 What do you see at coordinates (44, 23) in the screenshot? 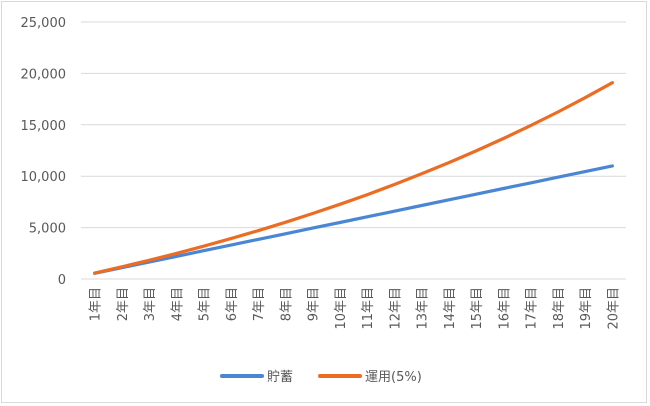
I see `y-tick-label: 25,000` at bounding box center [44, 23].